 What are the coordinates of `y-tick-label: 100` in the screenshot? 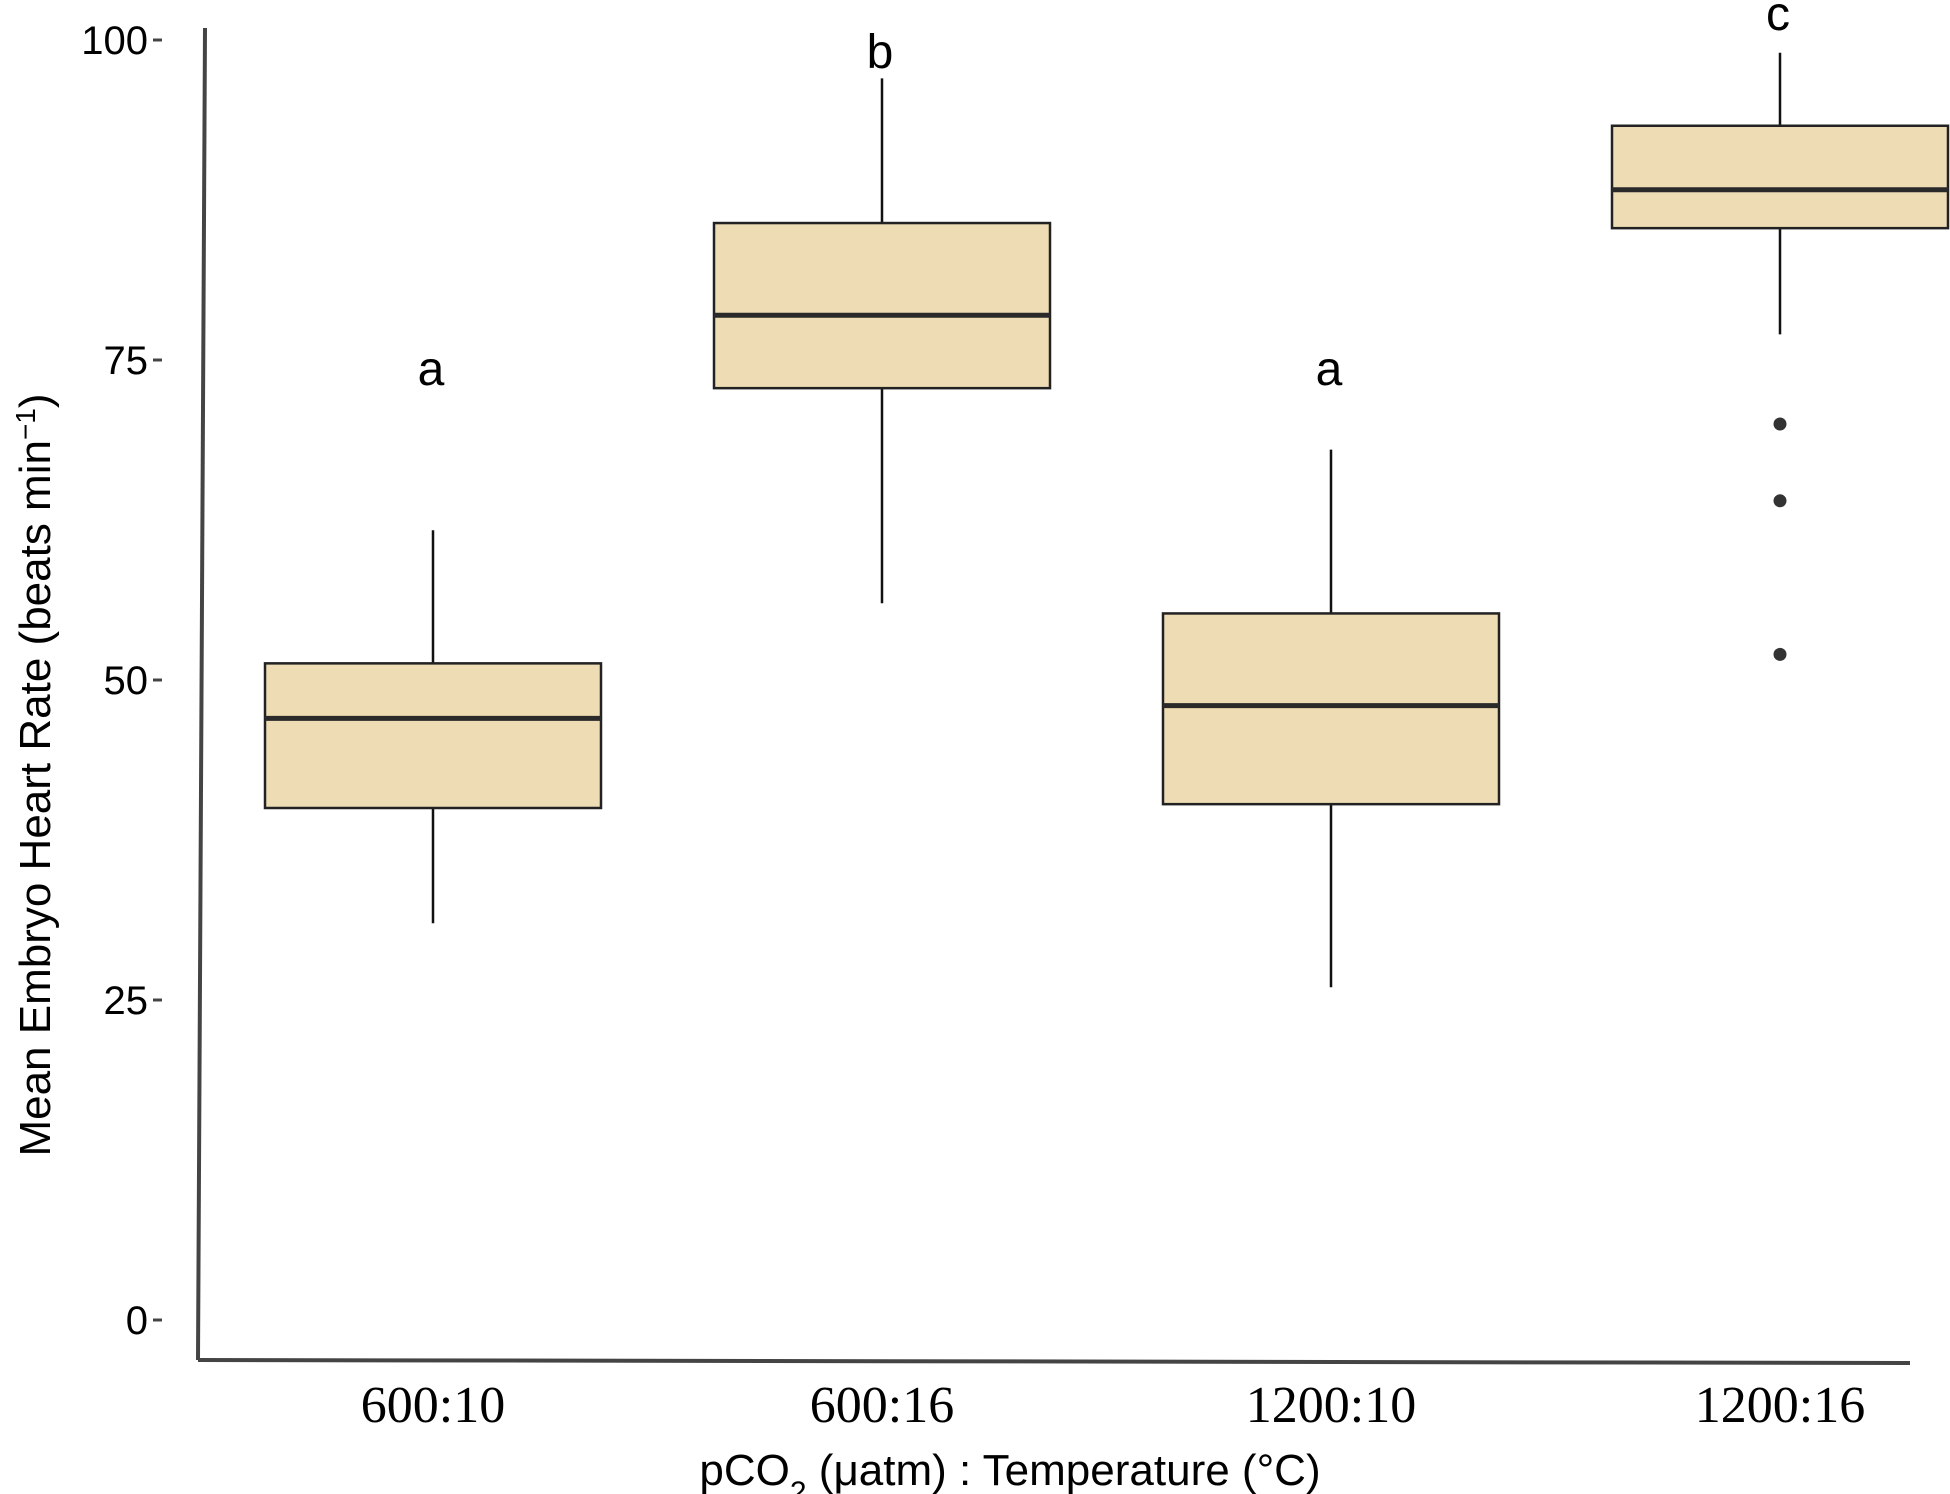 It's located at (114, 41).